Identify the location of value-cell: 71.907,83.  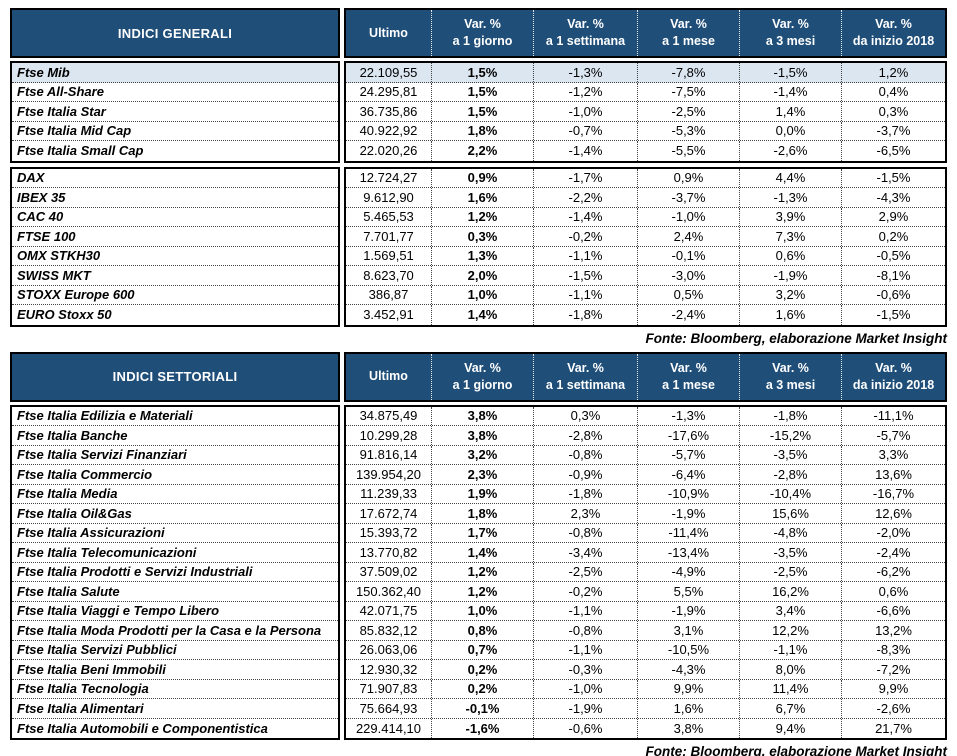
(389, 688).